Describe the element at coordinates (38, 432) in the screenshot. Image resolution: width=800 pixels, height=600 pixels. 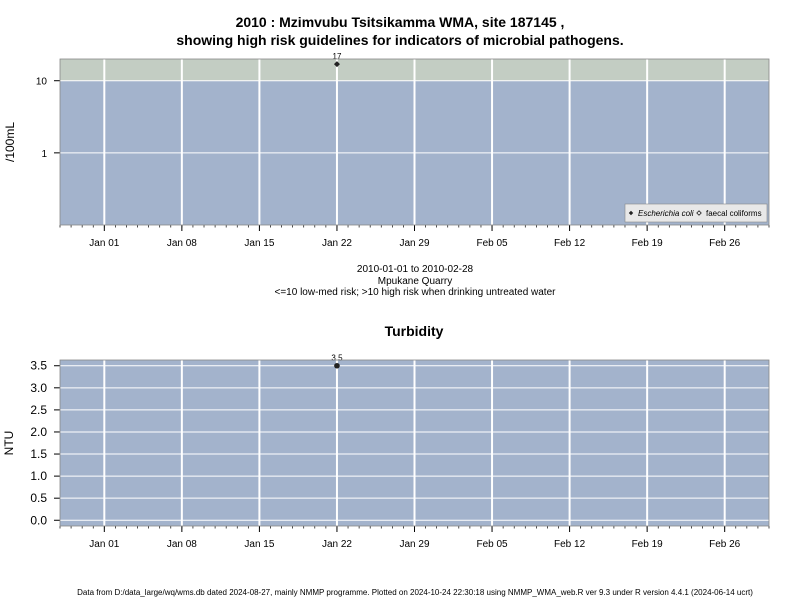
I see `y-tick-label: 2.0` at that location.